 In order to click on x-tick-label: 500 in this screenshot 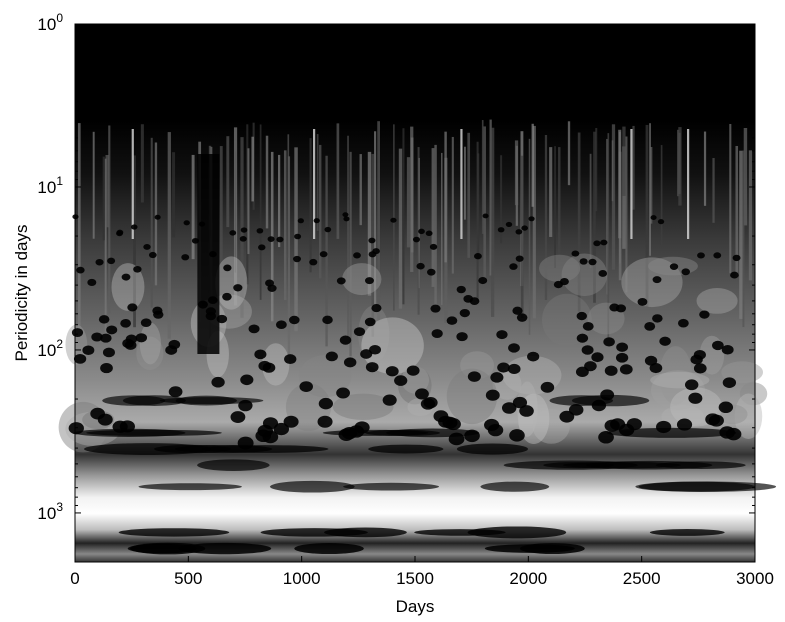, I will do `click(188, 578)`.